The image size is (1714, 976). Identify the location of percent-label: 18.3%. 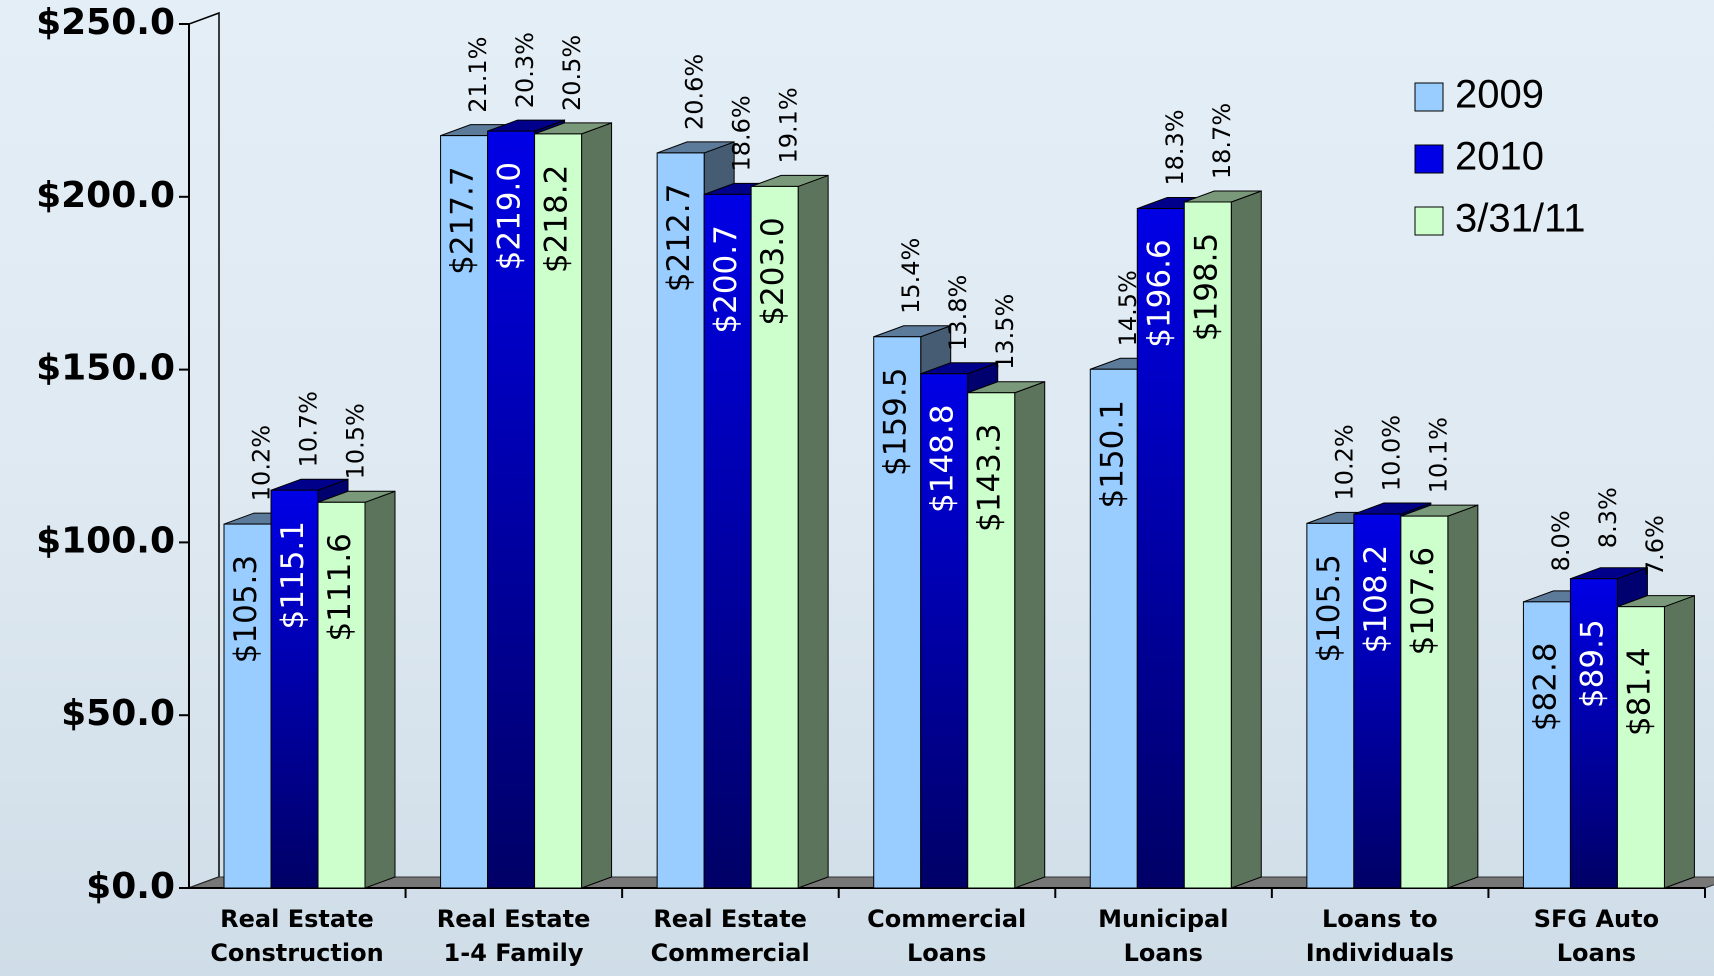
(1175, 147).